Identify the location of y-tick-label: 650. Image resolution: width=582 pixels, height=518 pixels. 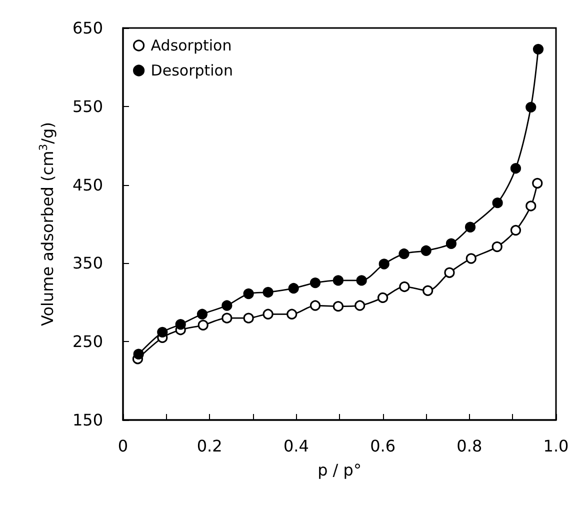
(87, 28).